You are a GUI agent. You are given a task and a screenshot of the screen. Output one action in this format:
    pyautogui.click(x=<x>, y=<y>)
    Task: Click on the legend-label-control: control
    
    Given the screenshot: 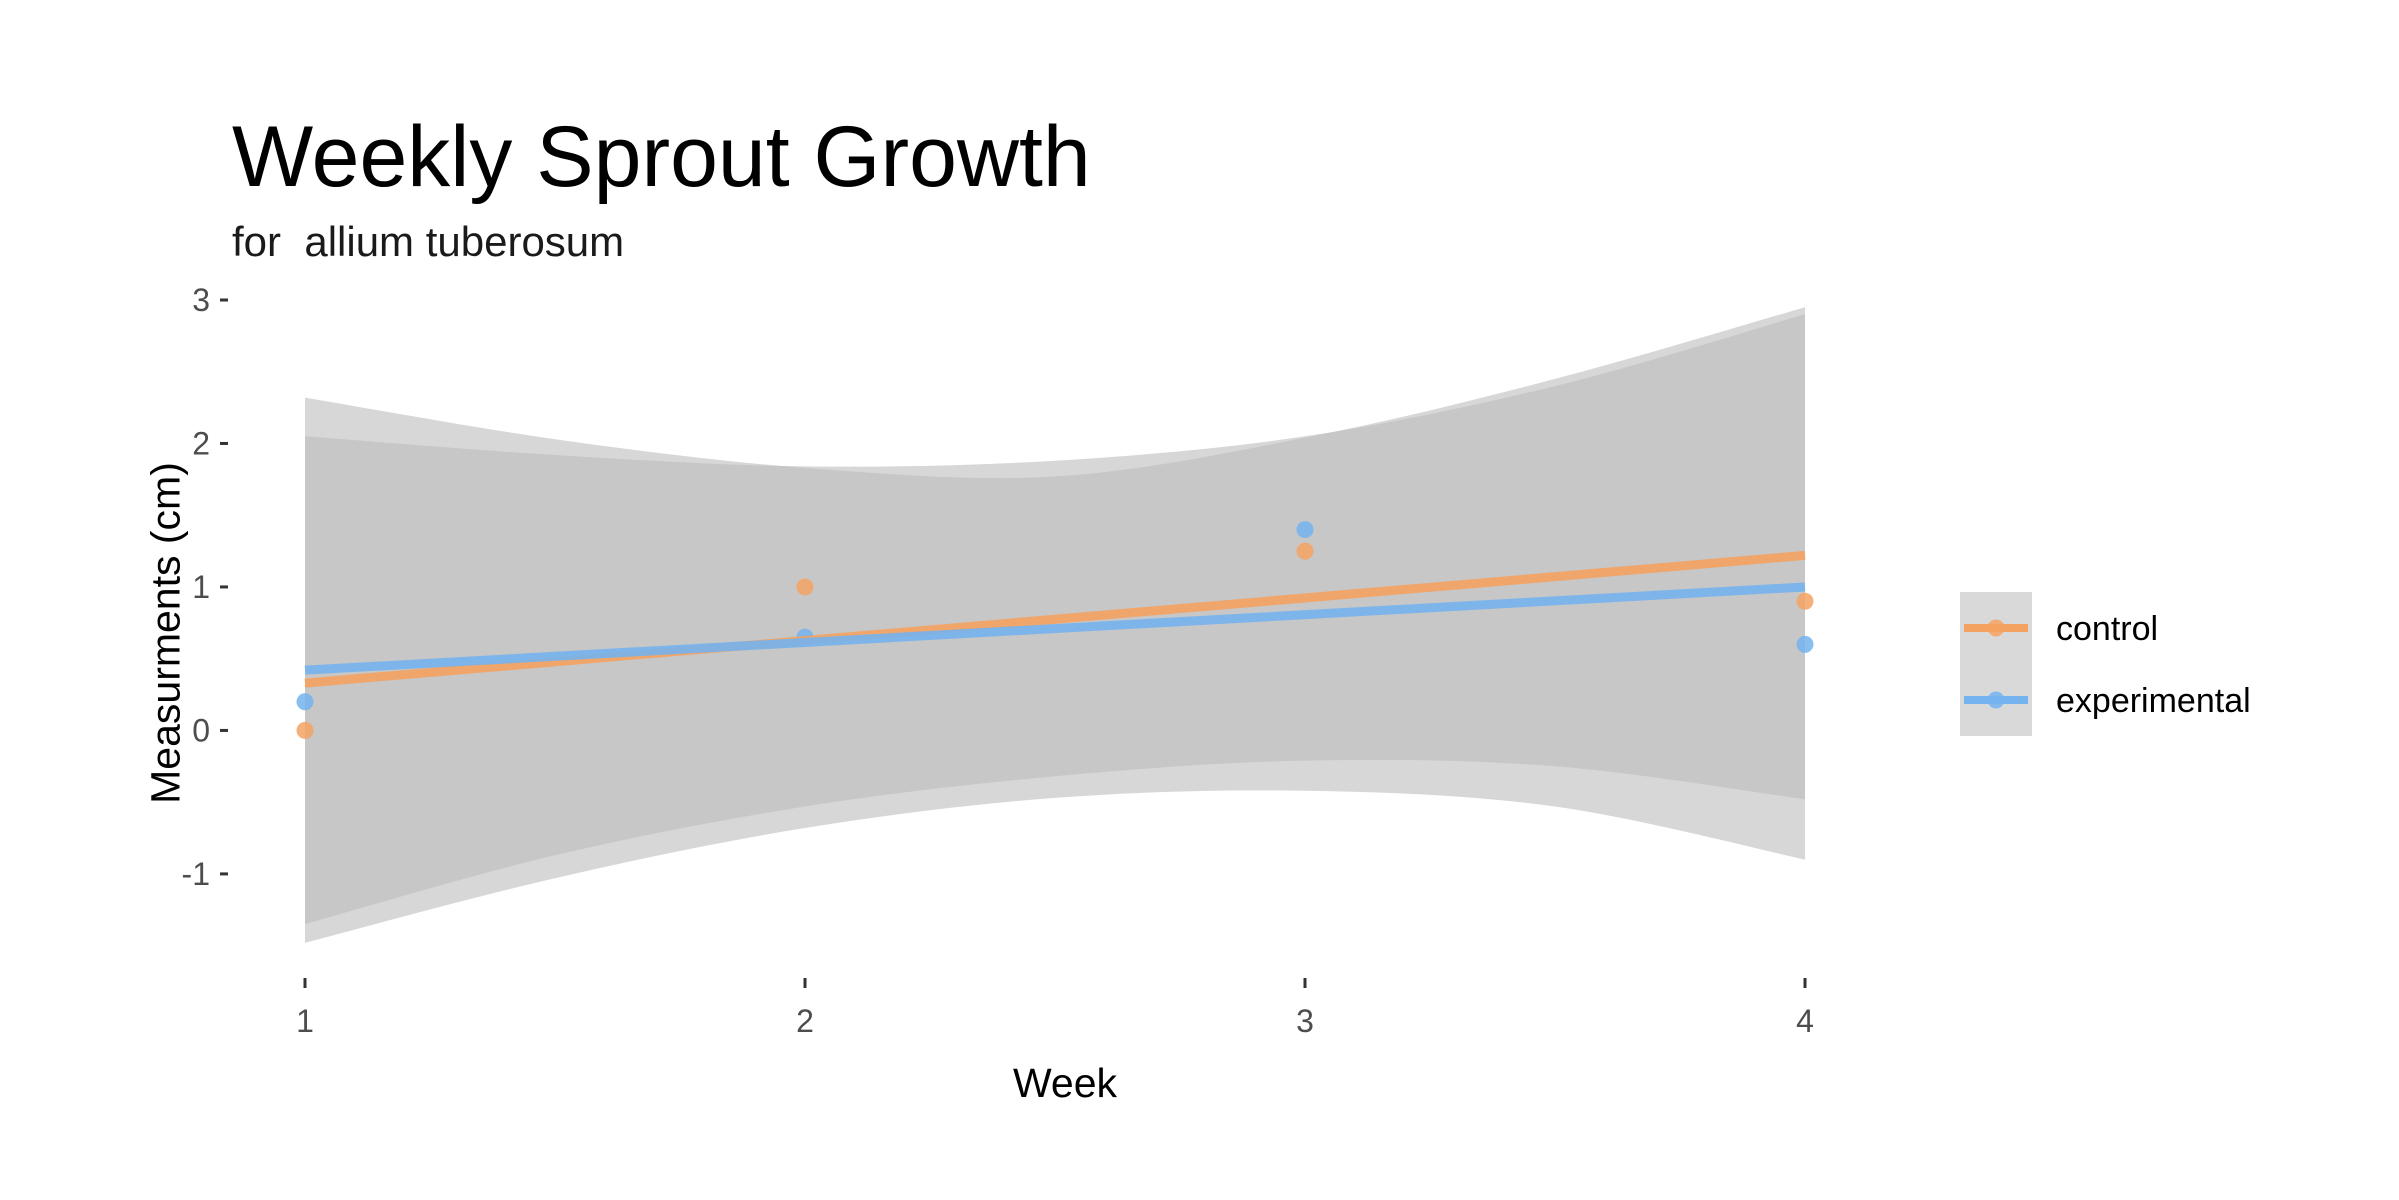 What is the action you would take?
    pyautogui.click(x=2107, y=629)
    